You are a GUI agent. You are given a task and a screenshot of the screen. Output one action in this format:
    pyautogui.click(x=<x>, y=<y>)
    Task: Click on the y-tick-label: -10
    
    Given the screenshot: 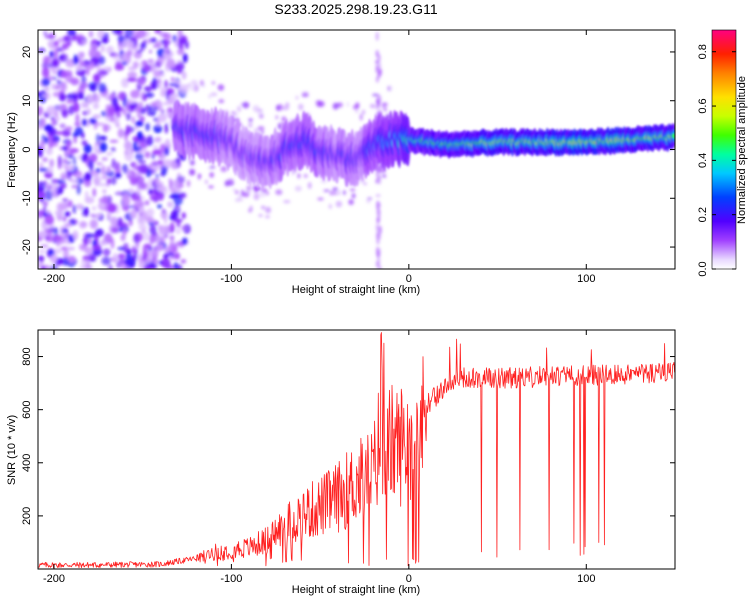 What is the action you would take?
    pyautogui.click(x=27, y=198)
    